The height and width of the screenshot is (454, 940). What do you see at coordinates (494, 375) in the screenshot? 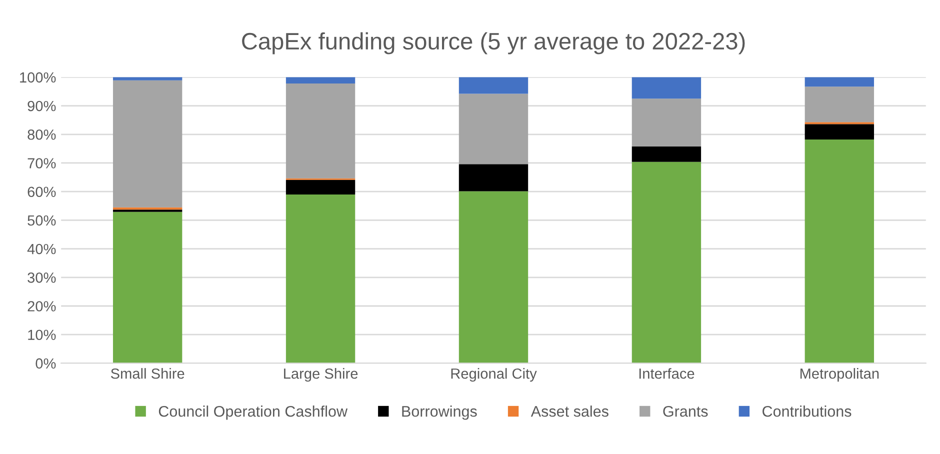
I see `x-tick-label: Regional City` at bounding box center [494, 375].